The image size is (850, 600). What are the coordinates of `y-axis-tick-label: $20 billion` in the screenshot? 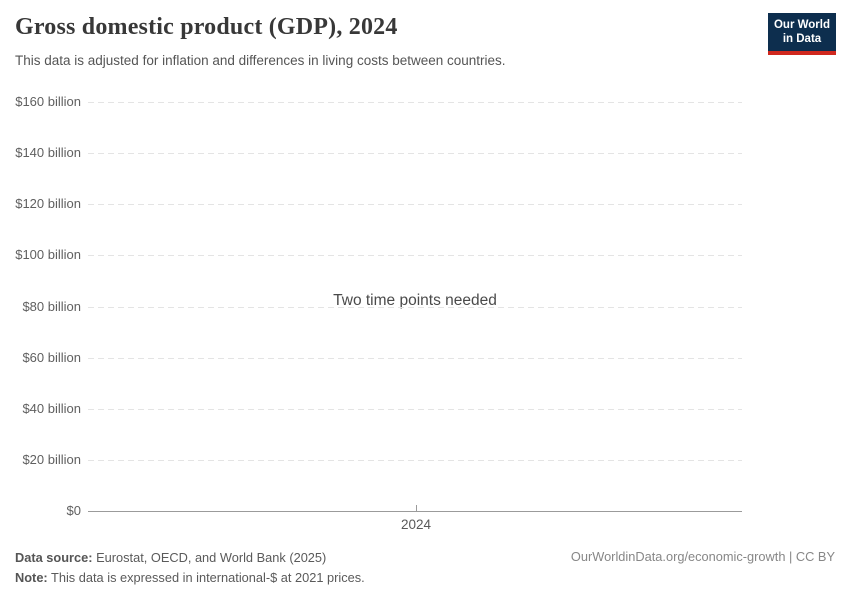 It's located at (51, 459).